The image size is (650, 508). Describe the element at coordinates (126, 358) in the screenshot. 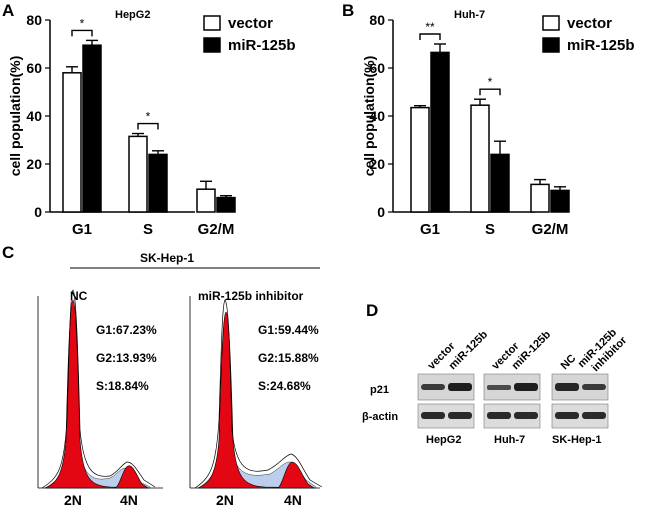

I see `histogram-nc-g2: G2:13.93%` at that location.